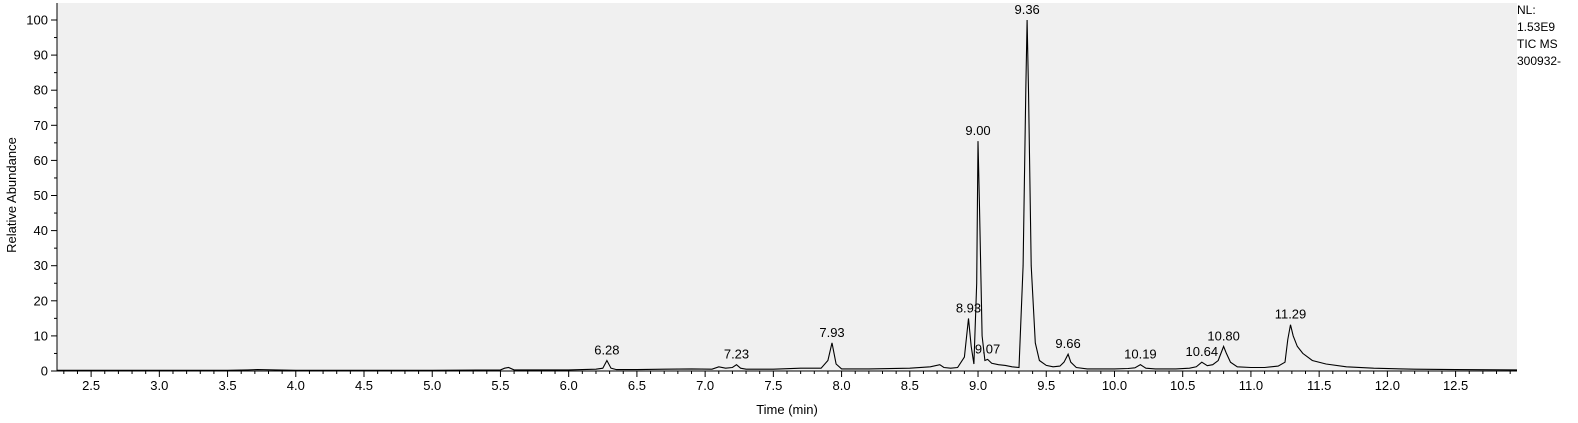 This screenshot has height=423, width=1578. Describe the element at coordinates (736, 354) in the screenshot. I see `peak-label-7-23: 7.23` at that location.